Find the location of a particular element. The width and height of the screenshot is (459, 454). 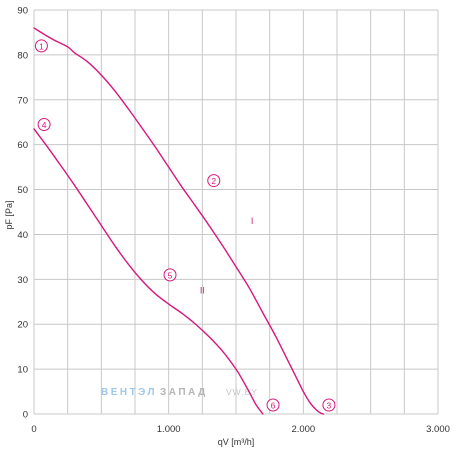

region-label: I is located at coordinates (252, 221).